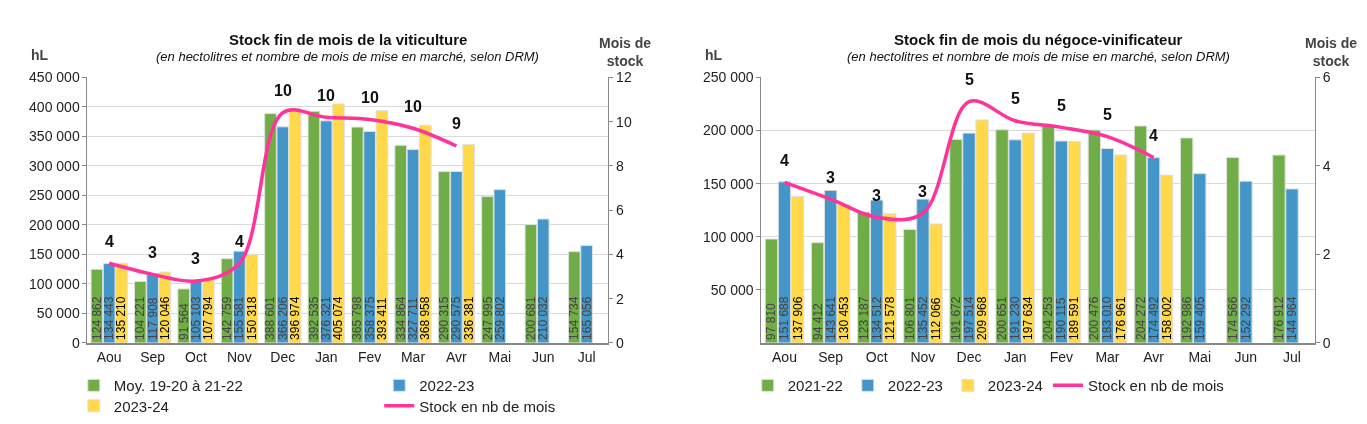 The height and width of the screenshot is (424, 1367). What do you see at coordinates (830, 318) in the screenshot?
I see `data-label: 143 641` at bounding box center [830, 318].